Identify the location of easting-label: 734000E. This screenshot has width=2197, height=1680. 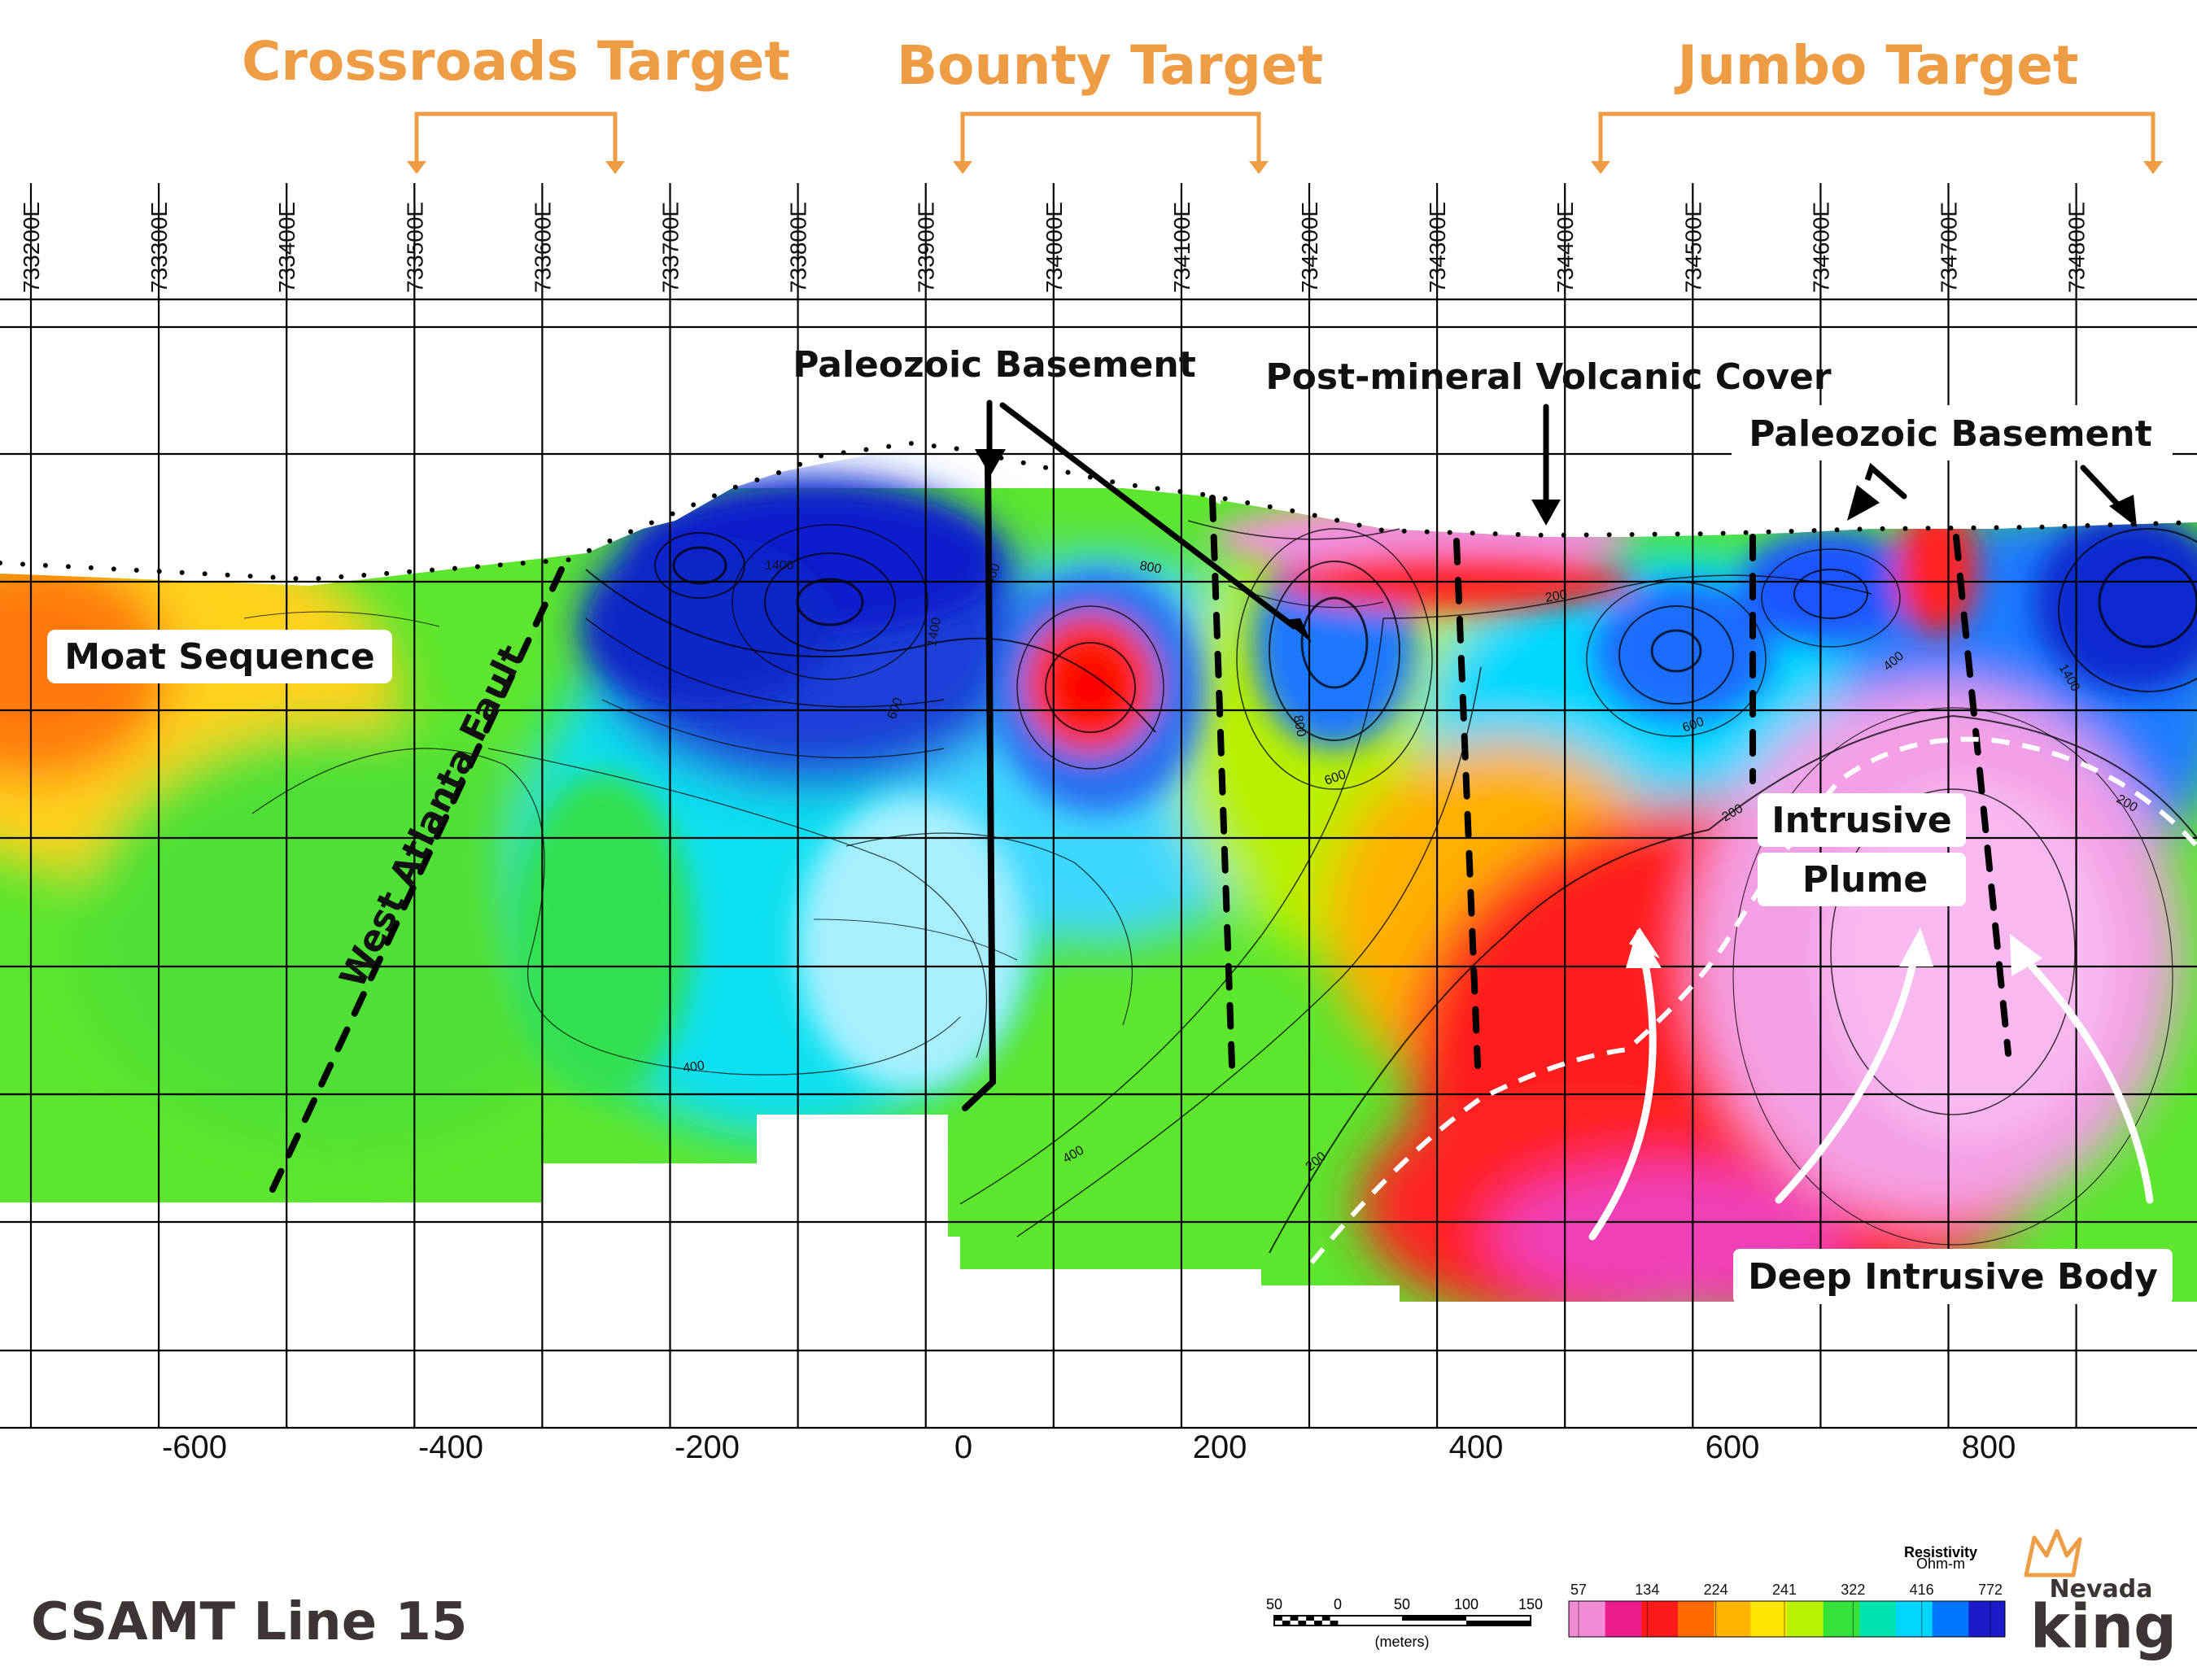
(1054, 248).